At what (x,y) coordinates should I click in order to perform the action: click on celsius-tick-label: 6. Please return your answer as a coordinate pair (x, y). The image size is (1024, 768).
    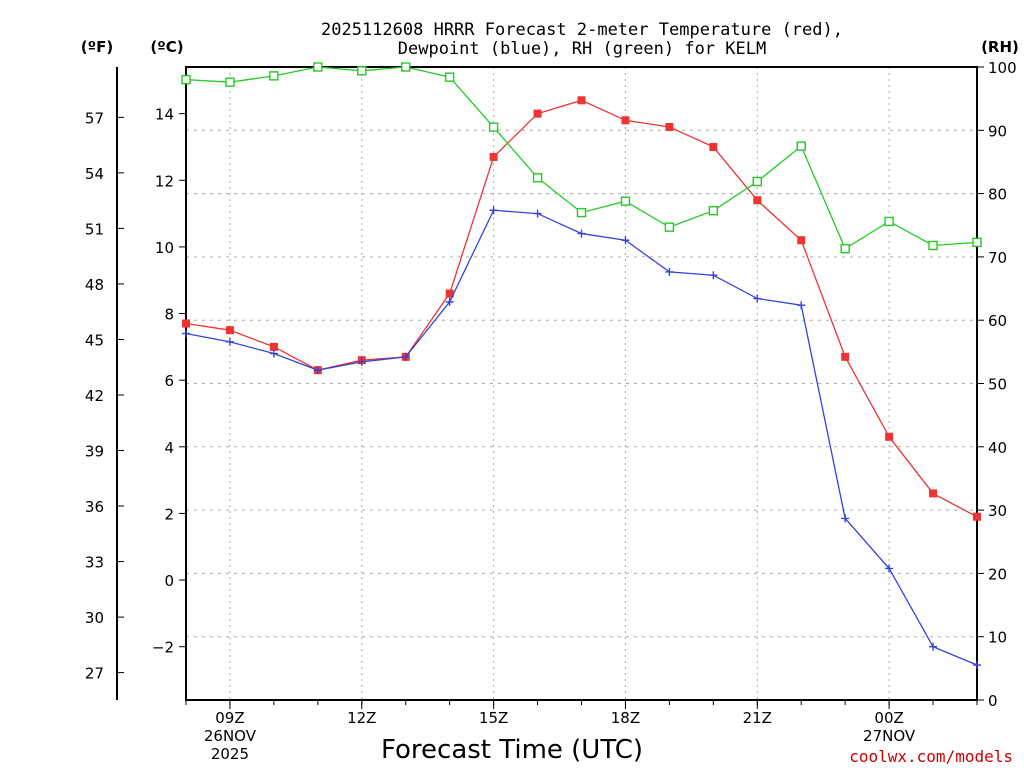
    Looking at the image, I should click on (169, 381).